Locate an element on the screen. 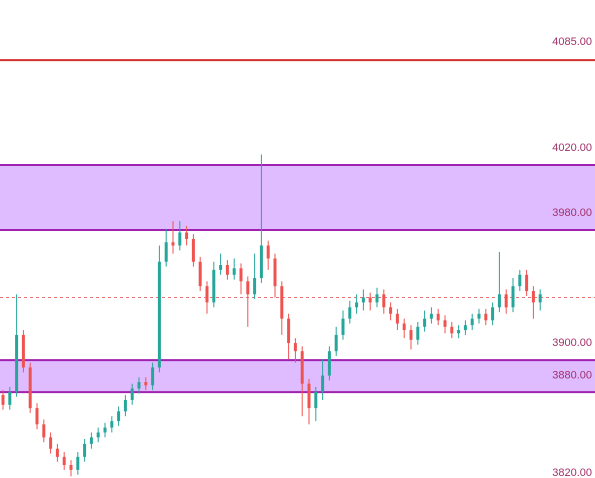 The height and width of the screenshot is (478, 595). y-tick-label: 3820.00 is located at coordinates (572, 472).